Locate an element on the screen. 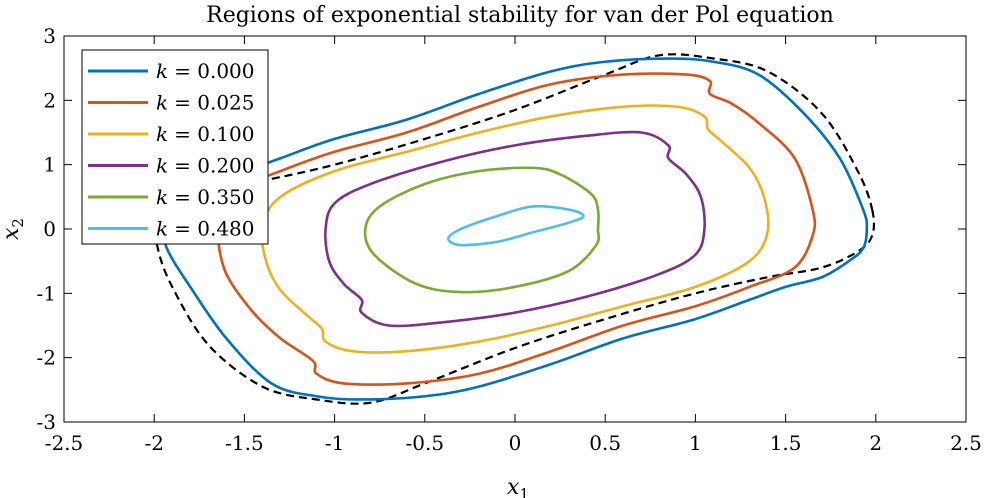  legend-k-value: = 0.000 is located at coordinates (214, 71).